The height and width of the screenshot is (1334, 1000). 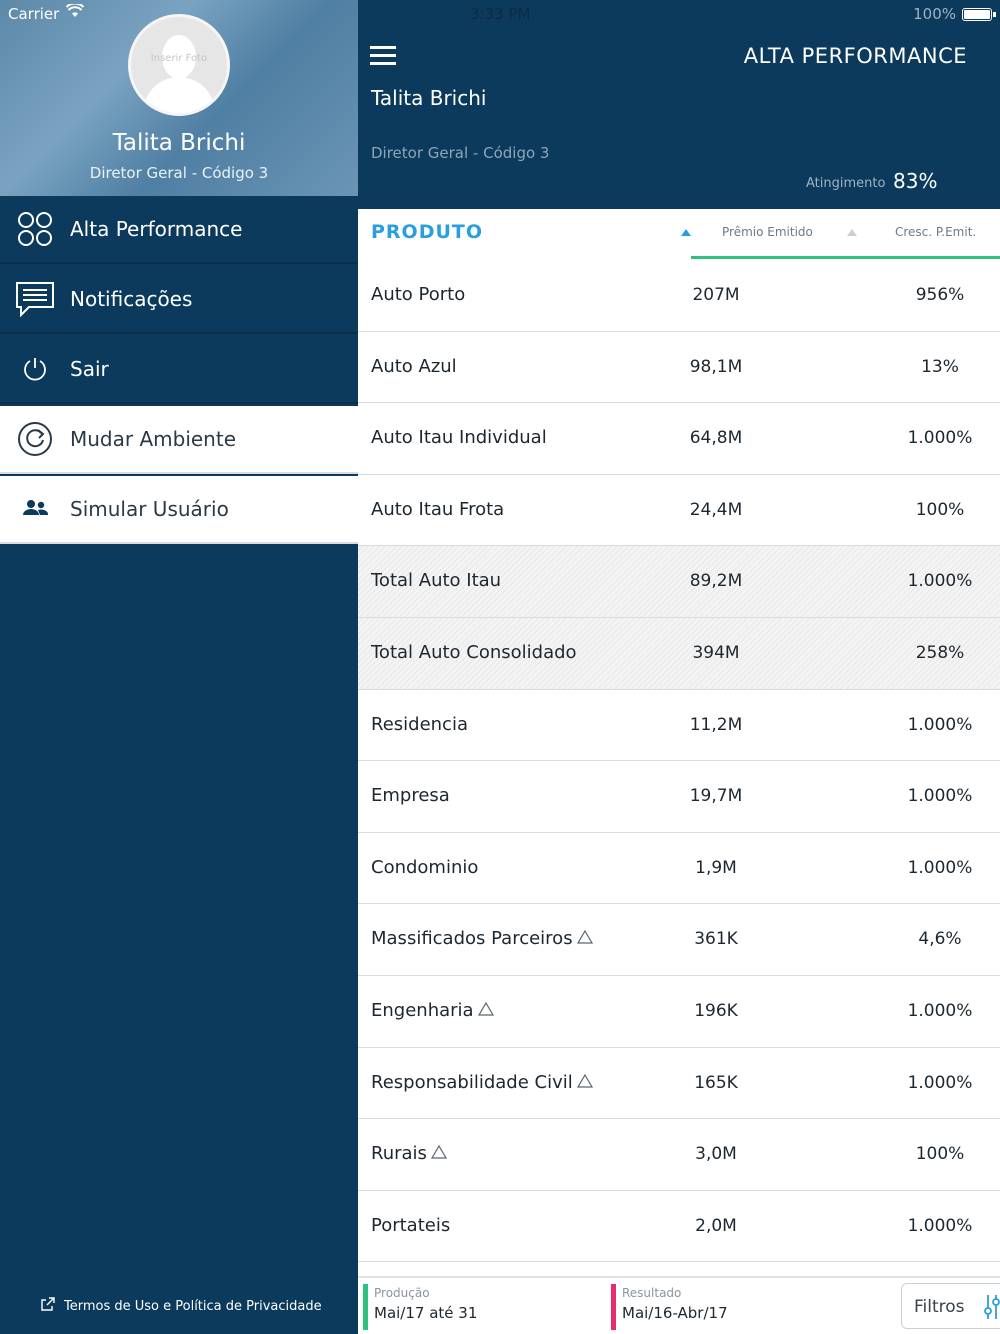 I want to click on table-row: Engenharia 196K 1.000%, so click(x=679, y=1011).